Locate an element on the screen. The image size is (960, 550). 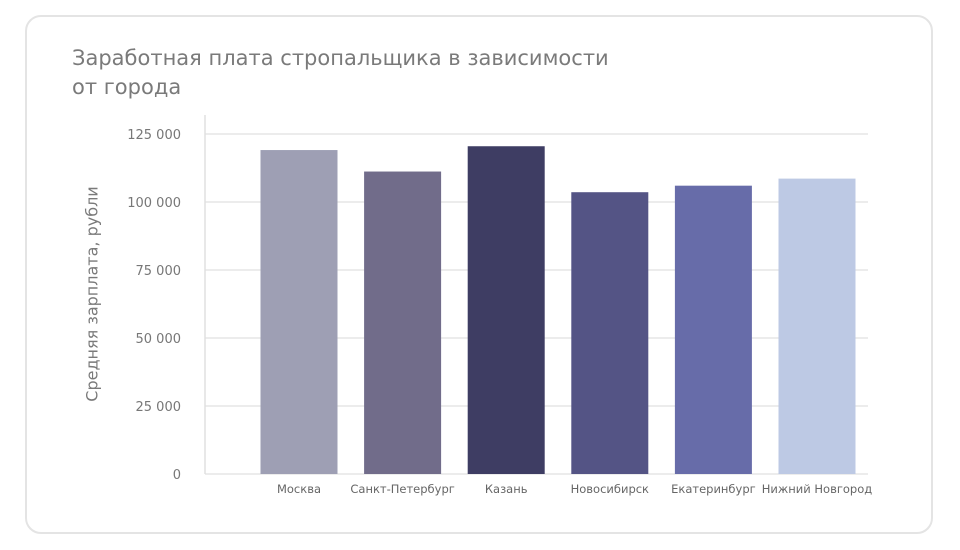
x-tick-label: Новосибирск is located at coordinates (610, 489).